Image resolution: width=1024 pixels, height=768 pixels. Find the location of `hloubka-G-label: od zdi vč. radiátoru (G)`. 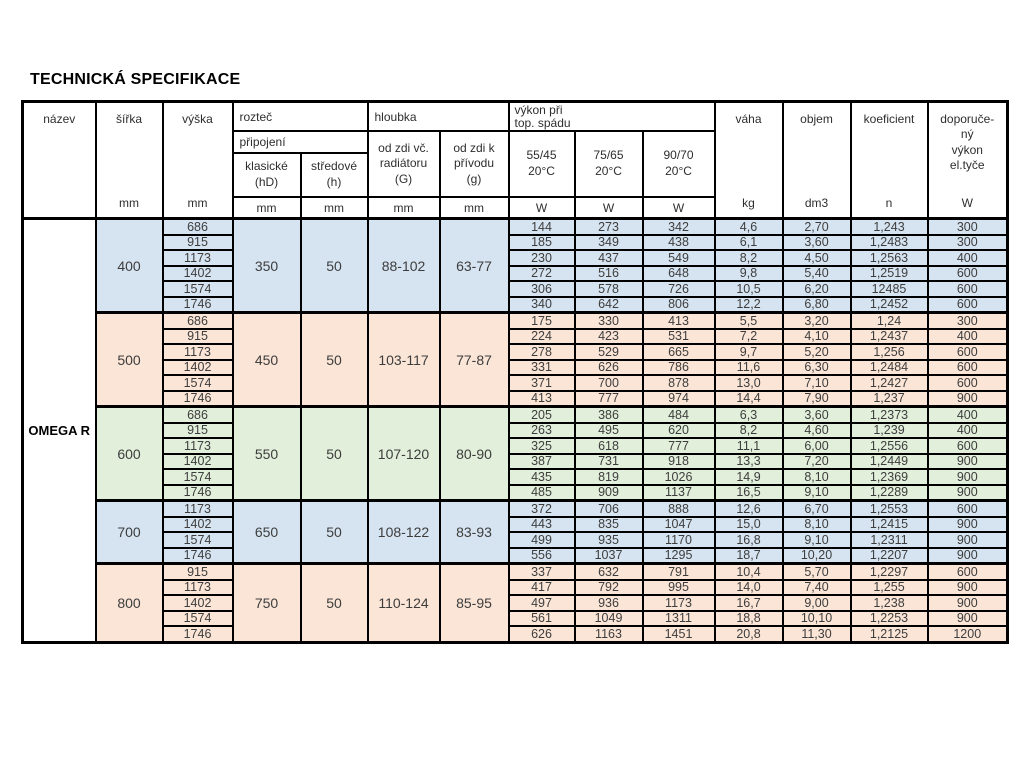

hloubka-G-label: od zdi vč. radiátoru (G) is located at coordinates (403, 163).